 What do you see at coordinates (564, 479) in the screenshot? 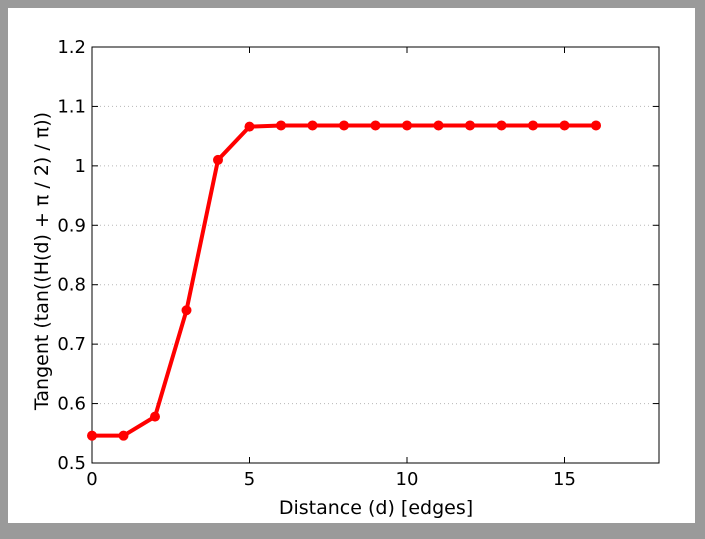
I see `x-tick-label: 15` at bounding box center [564, 479].